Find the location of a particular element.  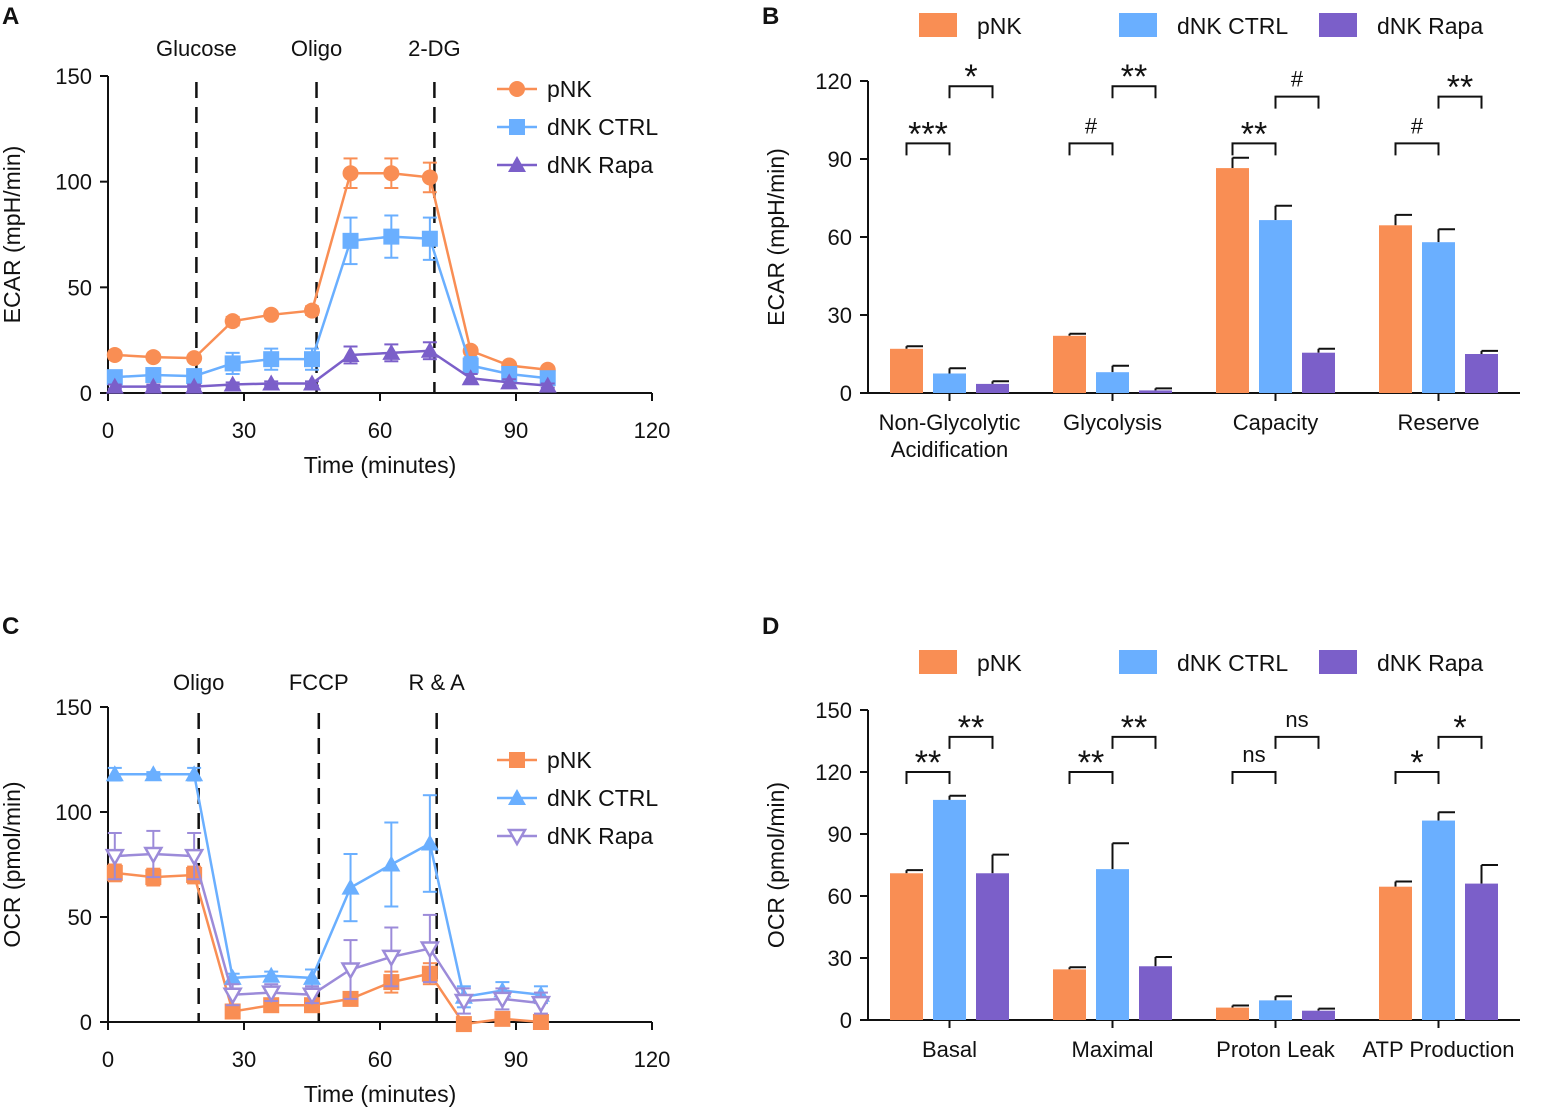

x-axis-title: Time (minutes) is located at coordinates (380, 1094).